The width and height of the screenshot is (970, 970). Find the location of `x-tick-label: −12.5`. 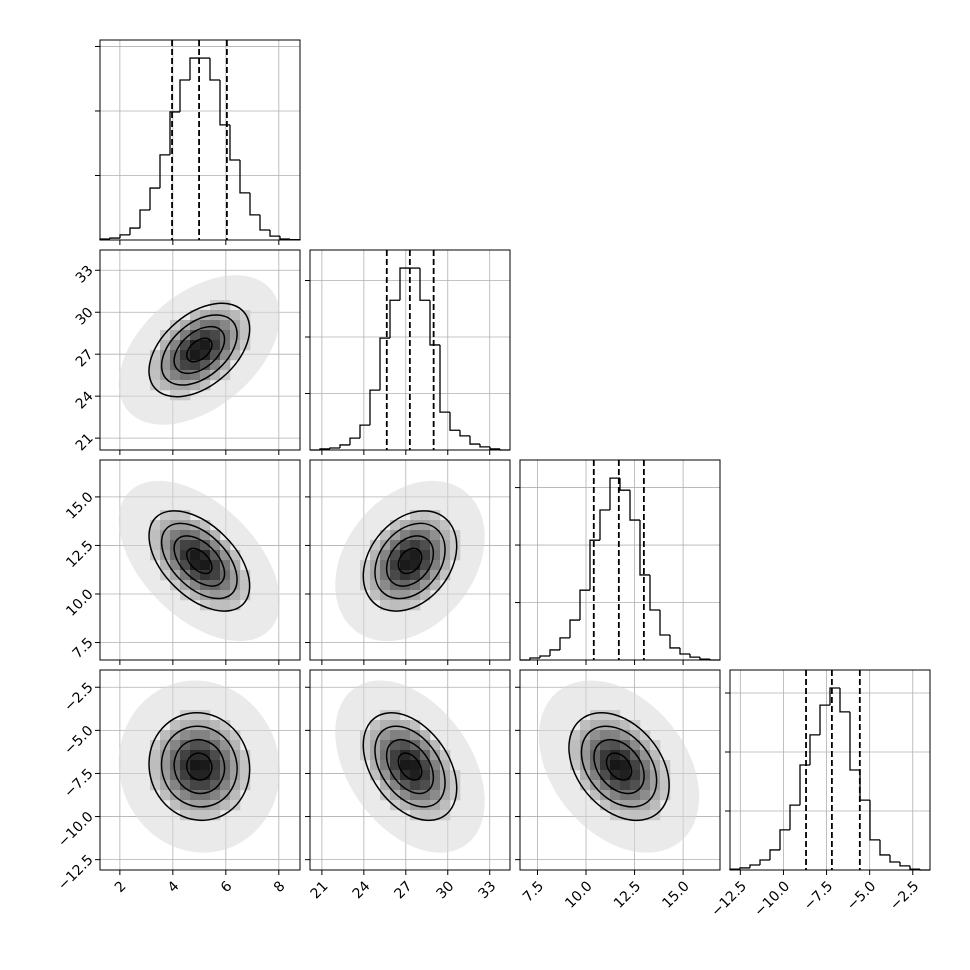

x-tick-label: −12.5 is located at coordinates (729, 899).